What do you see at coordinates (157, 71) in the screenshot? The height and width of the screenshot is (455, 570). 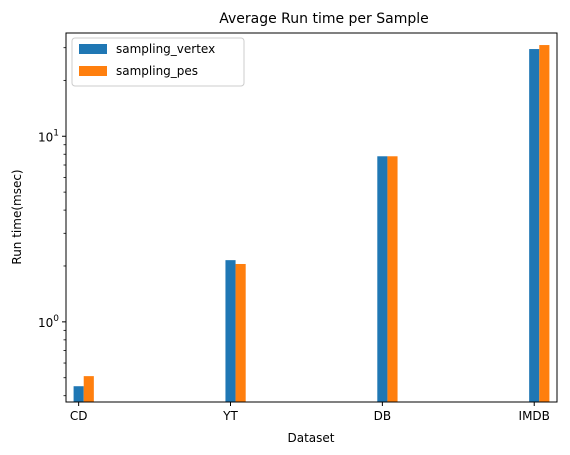 I see `legend-label-sampling-pes: sampling_pes` at bounding box center [157, 71].